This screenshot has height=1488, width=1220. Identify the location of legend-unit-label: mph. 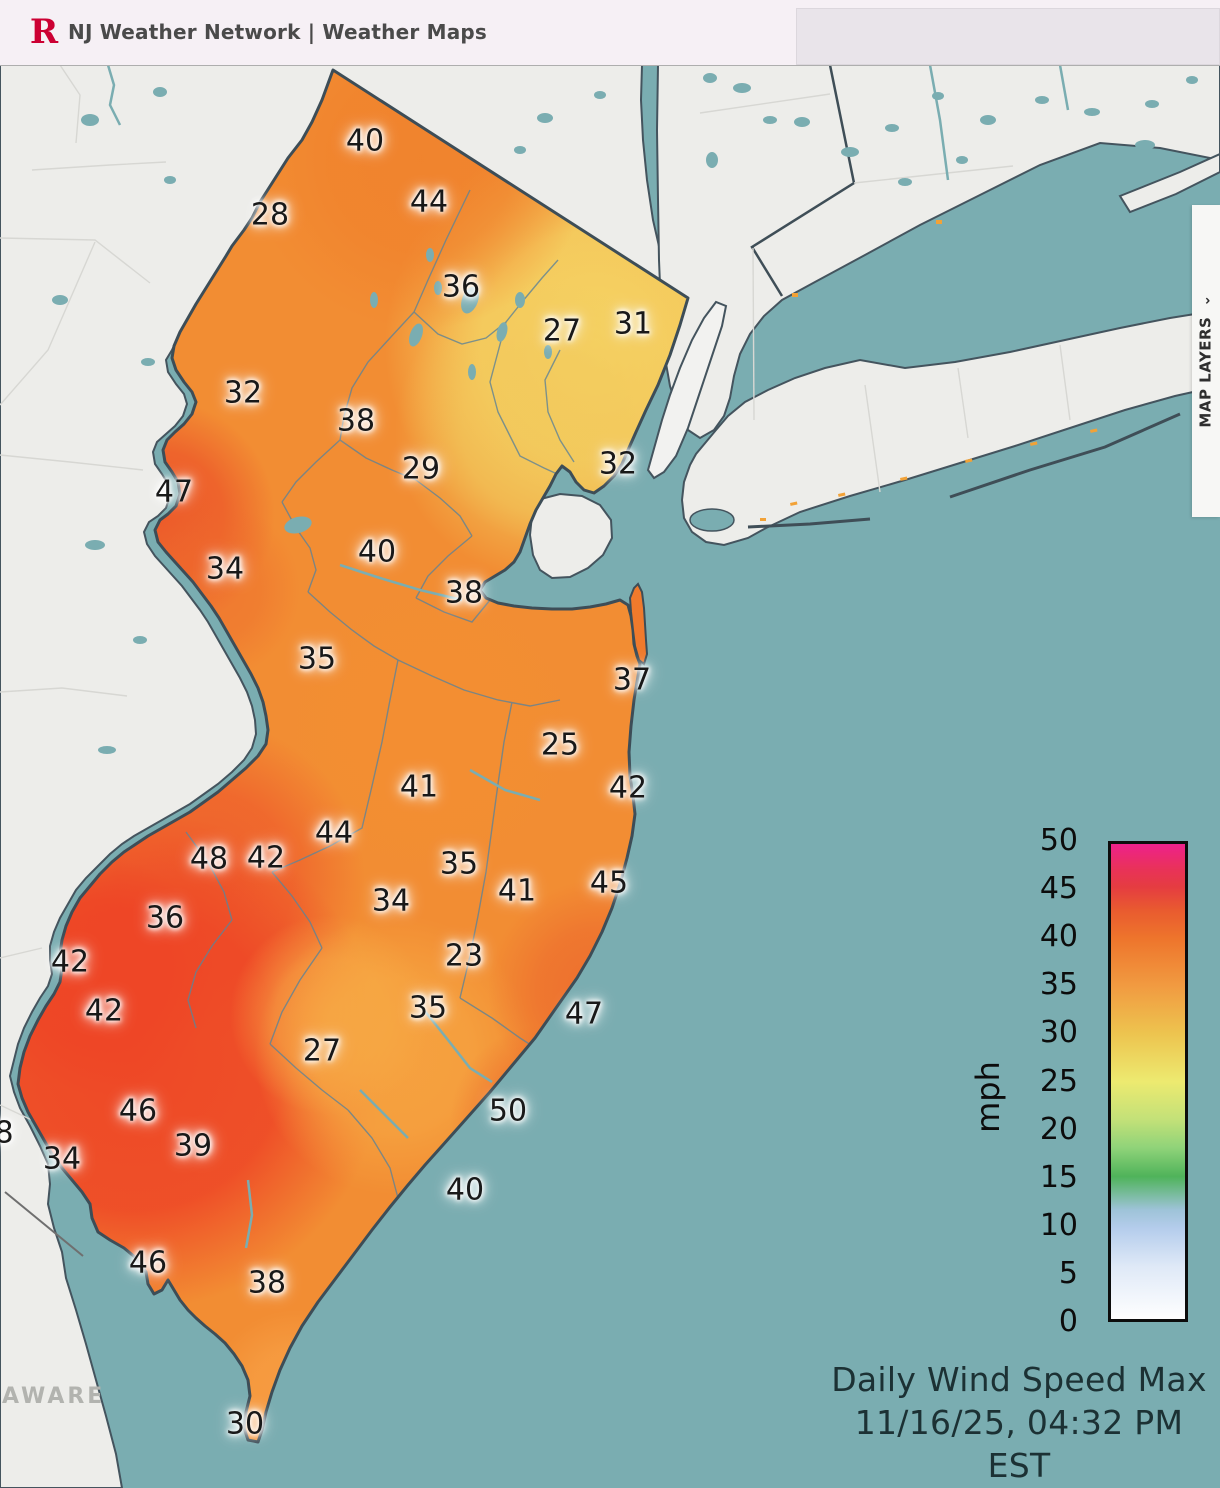
(987, 1097).